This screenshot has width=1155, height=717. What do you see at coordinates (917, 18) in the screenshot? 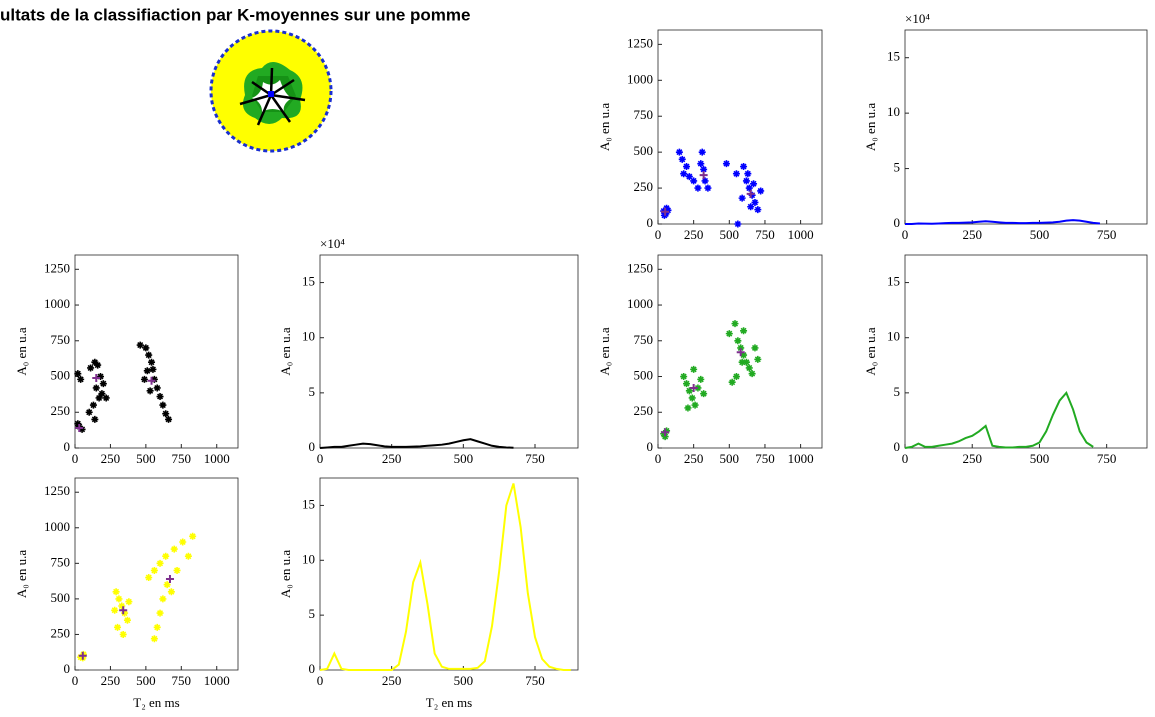
I see `axis-exponent: ×10⁴` at bounding box center [917, 18].